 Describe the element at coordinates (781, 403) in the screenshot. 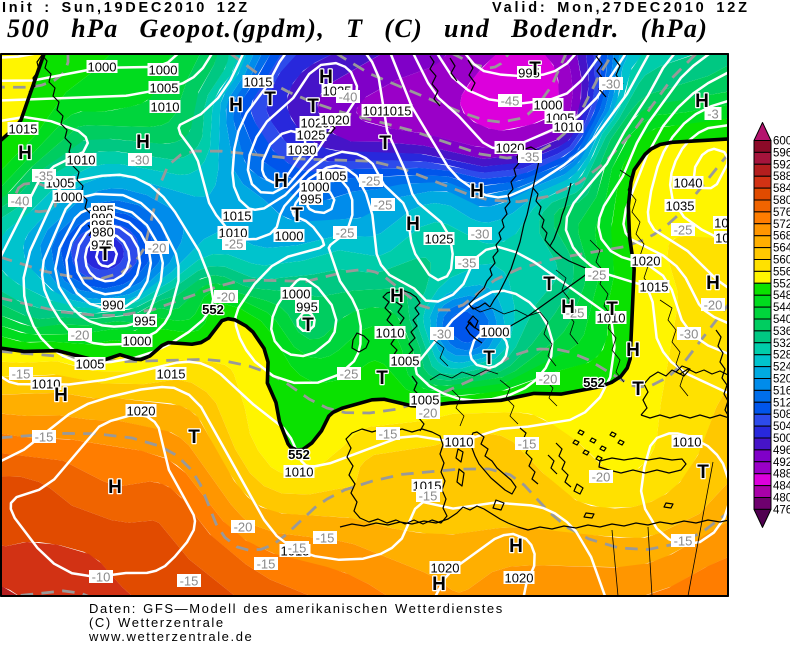

I see `svg-text: 512` at that location.